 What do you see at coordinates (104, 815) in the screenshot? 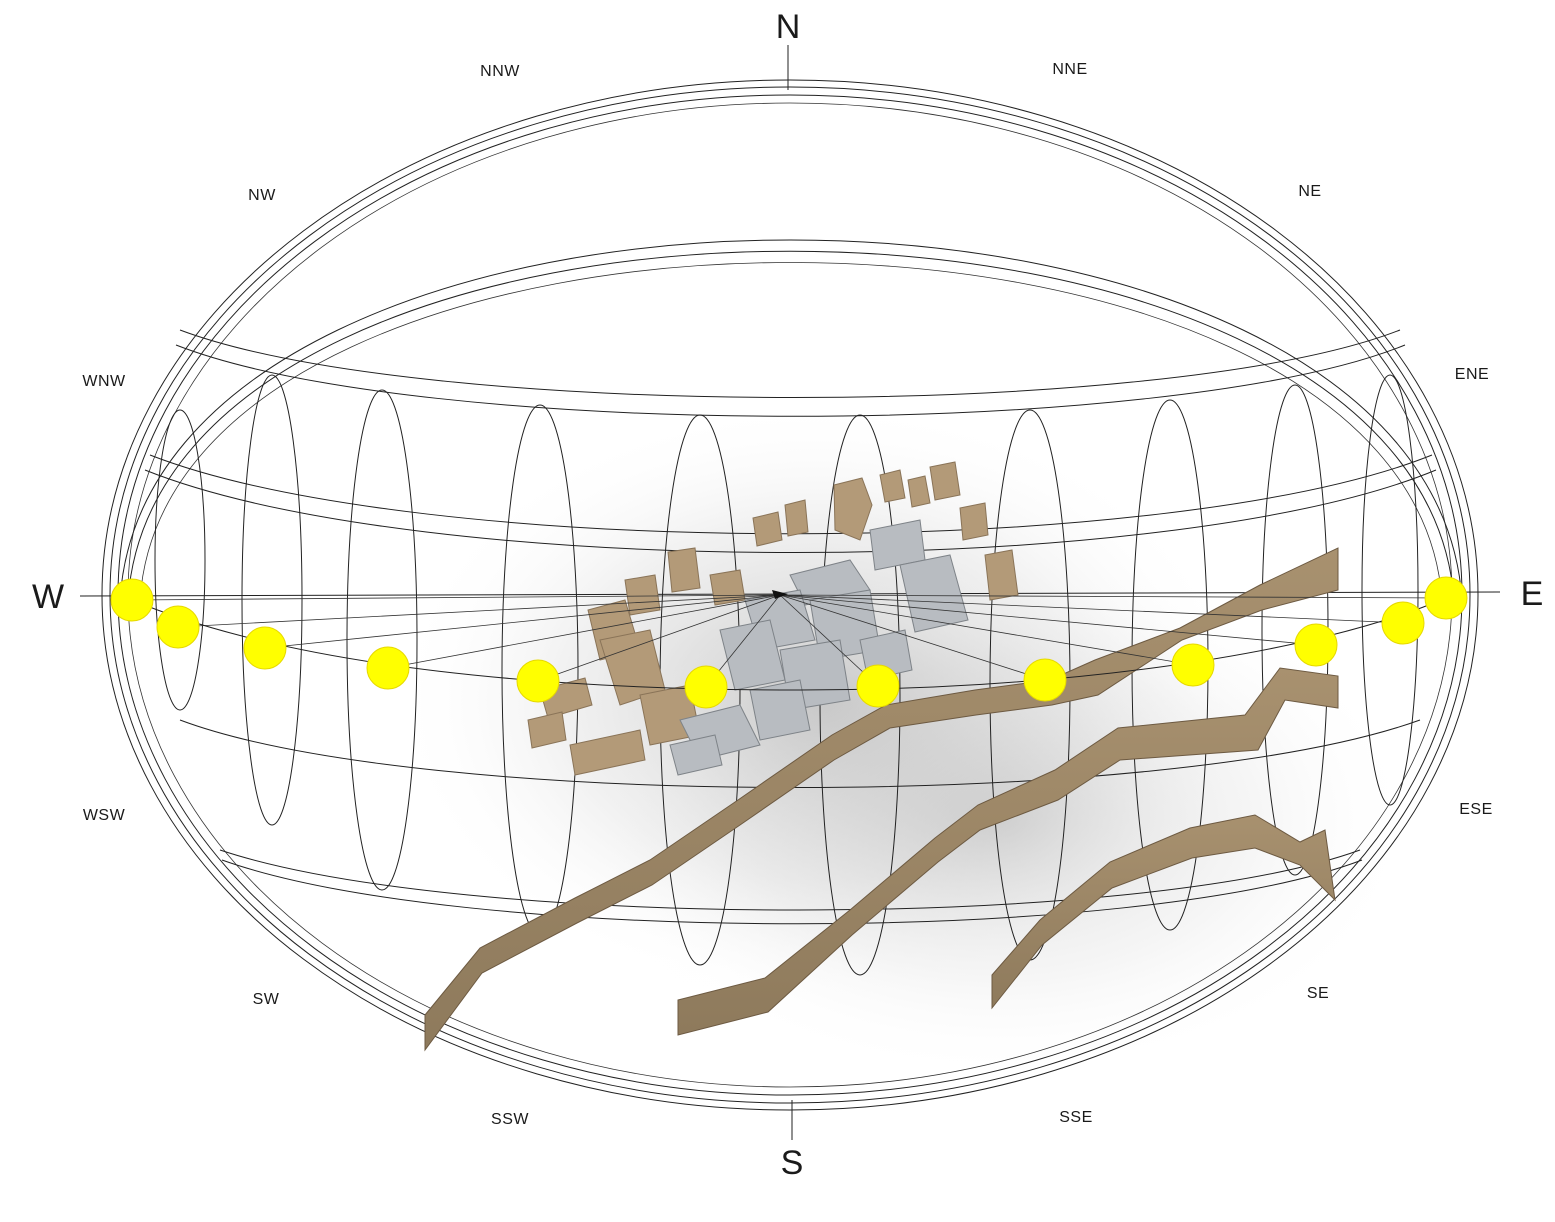
I see `label-wsw: WSW` at bounding box center [104, 815].